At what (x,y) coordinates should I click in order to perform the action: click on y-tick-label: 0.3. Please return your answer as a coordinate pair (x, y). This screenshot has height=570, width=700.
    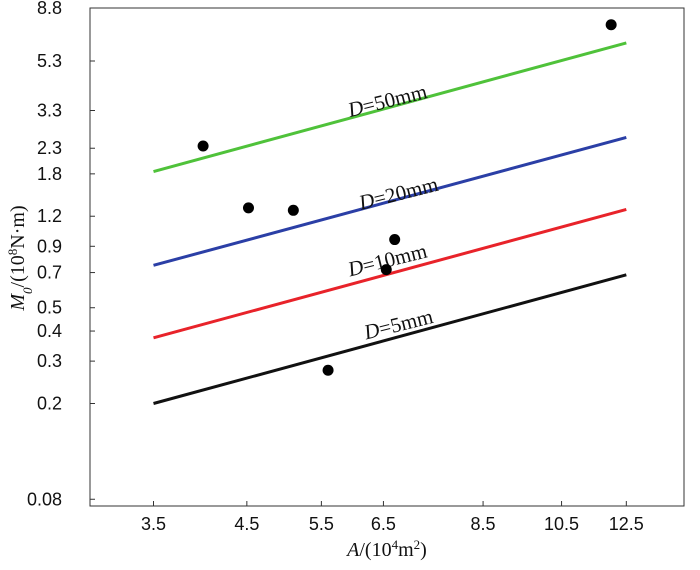
    Looking at the image, I should click on (49, 361).